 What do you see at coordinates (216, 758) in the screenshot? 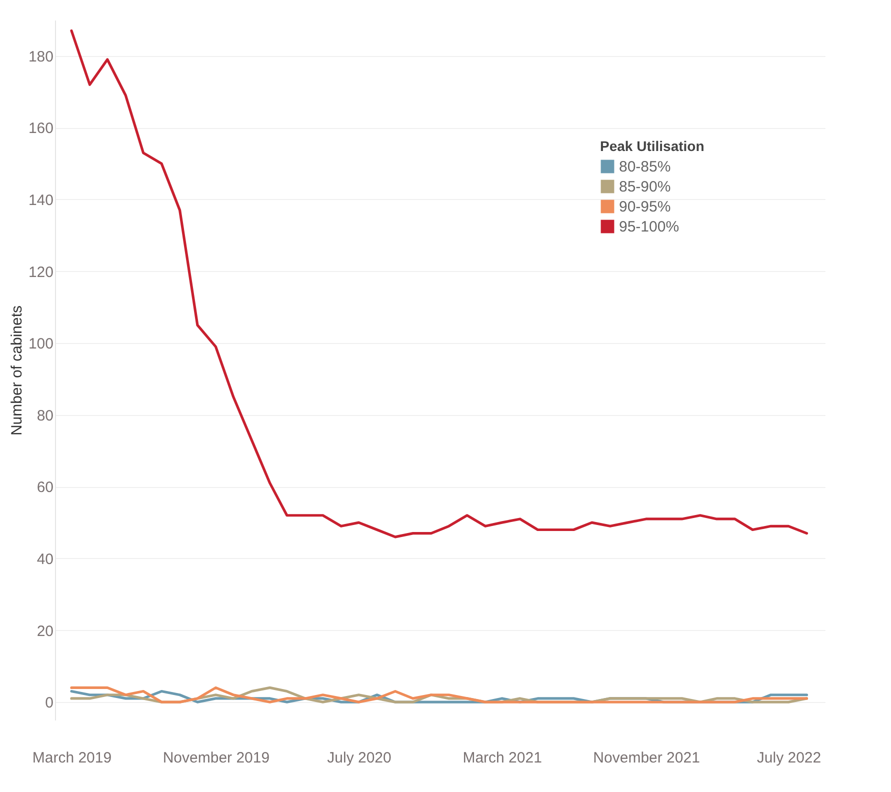
I see `x-tick-label: November 2019` at bounding box center [216, 758].